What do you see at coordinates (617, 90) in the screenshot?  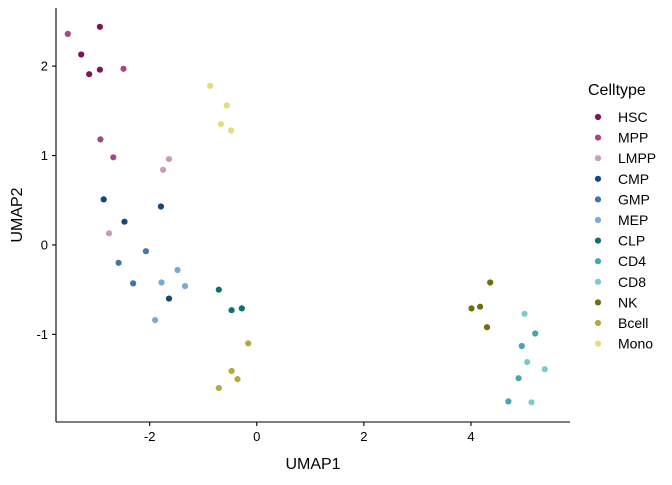 I see `legend-title: Celltype` at bounding box center [617, 90].